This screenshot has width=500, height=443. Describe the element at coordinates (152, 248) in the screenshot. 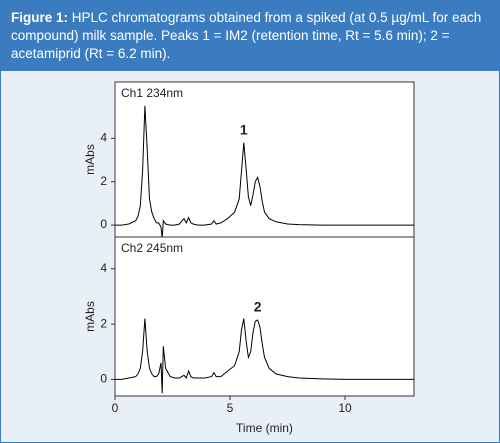

I see `panel-label: Ch2 245nm` at that location.